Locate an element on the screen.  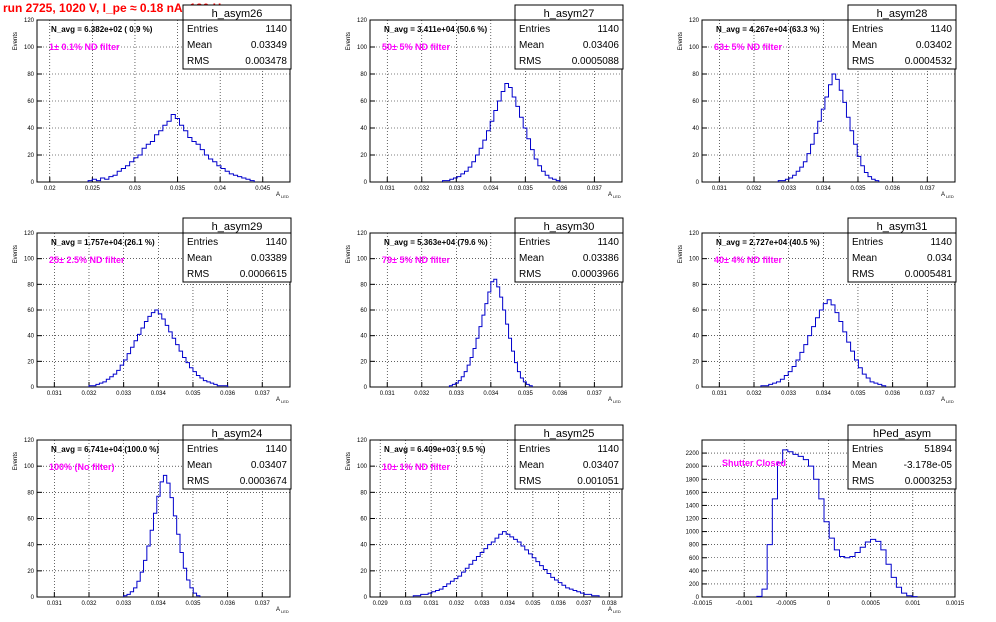
stats-value-rms: 0.0006615 is located at coordinates (264, 274).